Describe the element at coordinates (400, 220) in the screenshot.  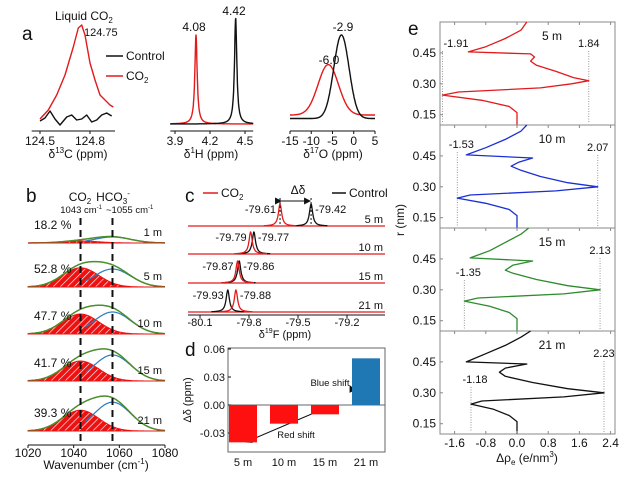
I see `e-ylabel: r (nm)` at that location.